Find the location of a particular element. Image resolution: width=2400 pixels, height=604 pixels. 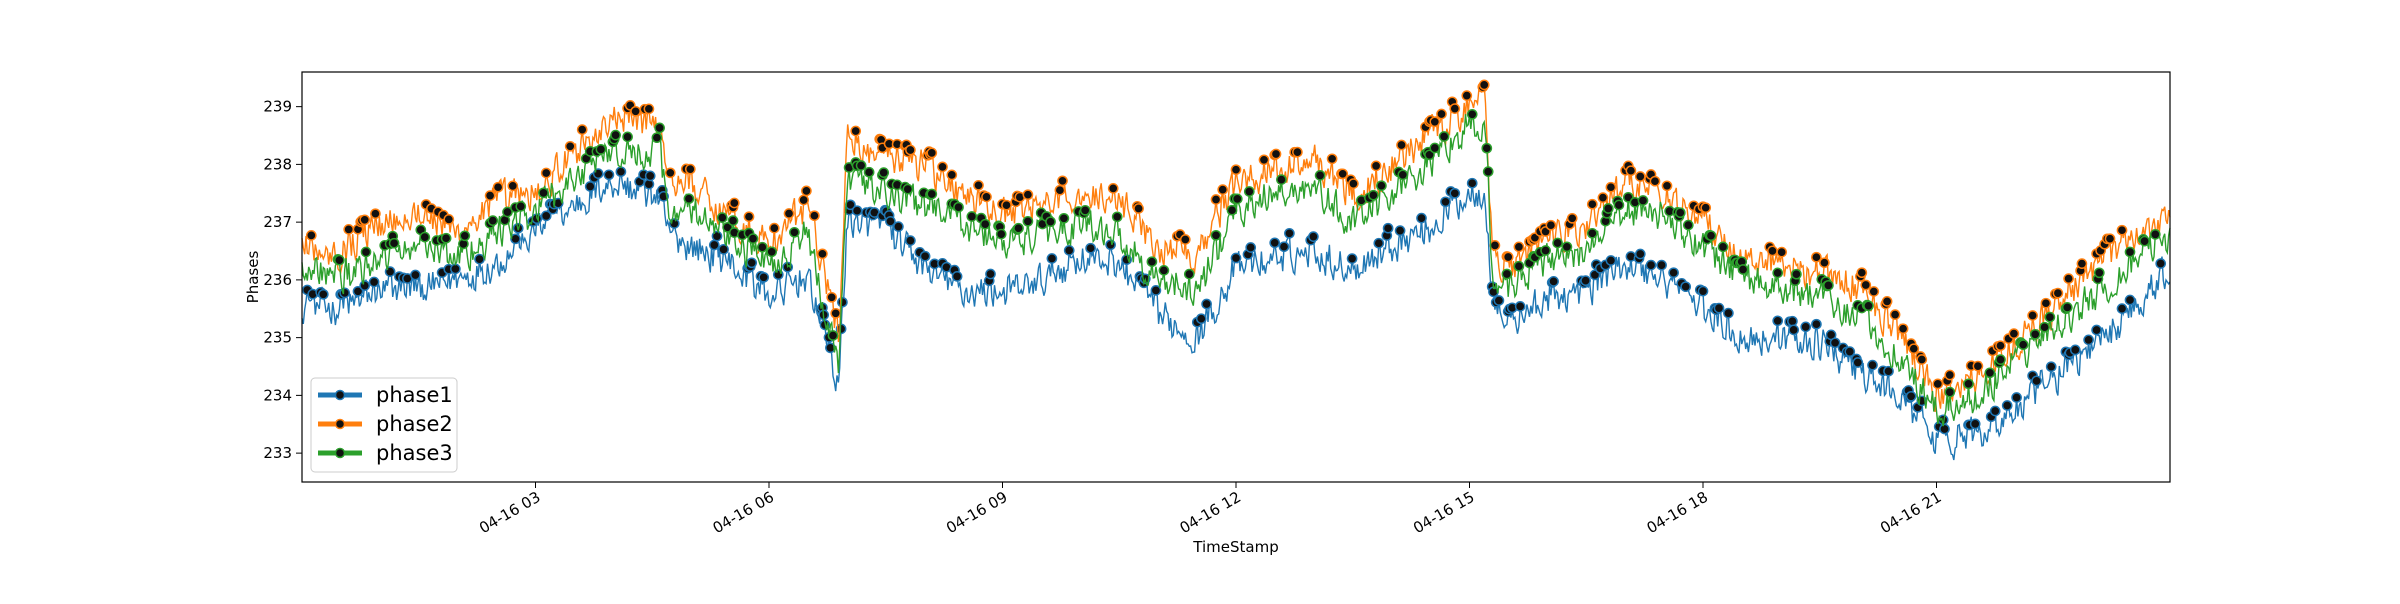

y-axis: 233 234 235 236 237 238 239 is located at coordinates (282, 280).